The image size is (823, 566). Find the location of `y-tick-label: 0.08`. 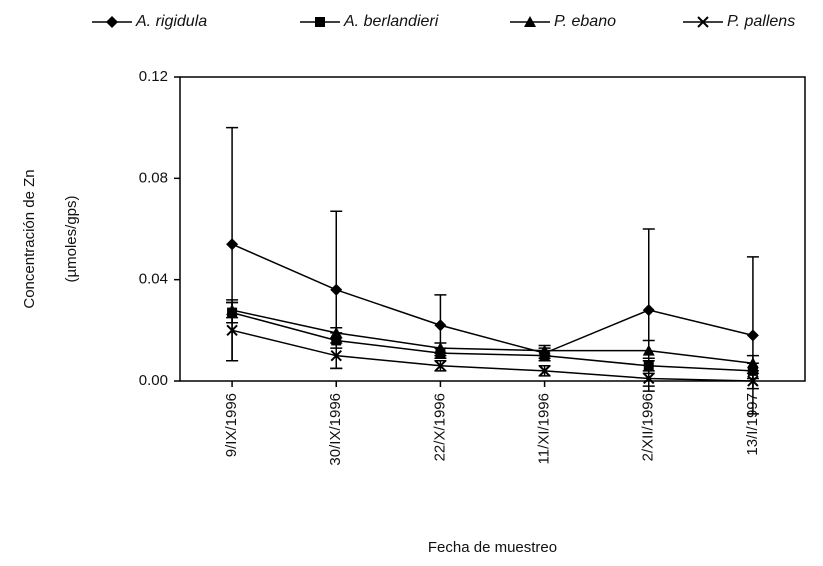

y-tick-label: 0.08 is located at coordinates (153, 177).